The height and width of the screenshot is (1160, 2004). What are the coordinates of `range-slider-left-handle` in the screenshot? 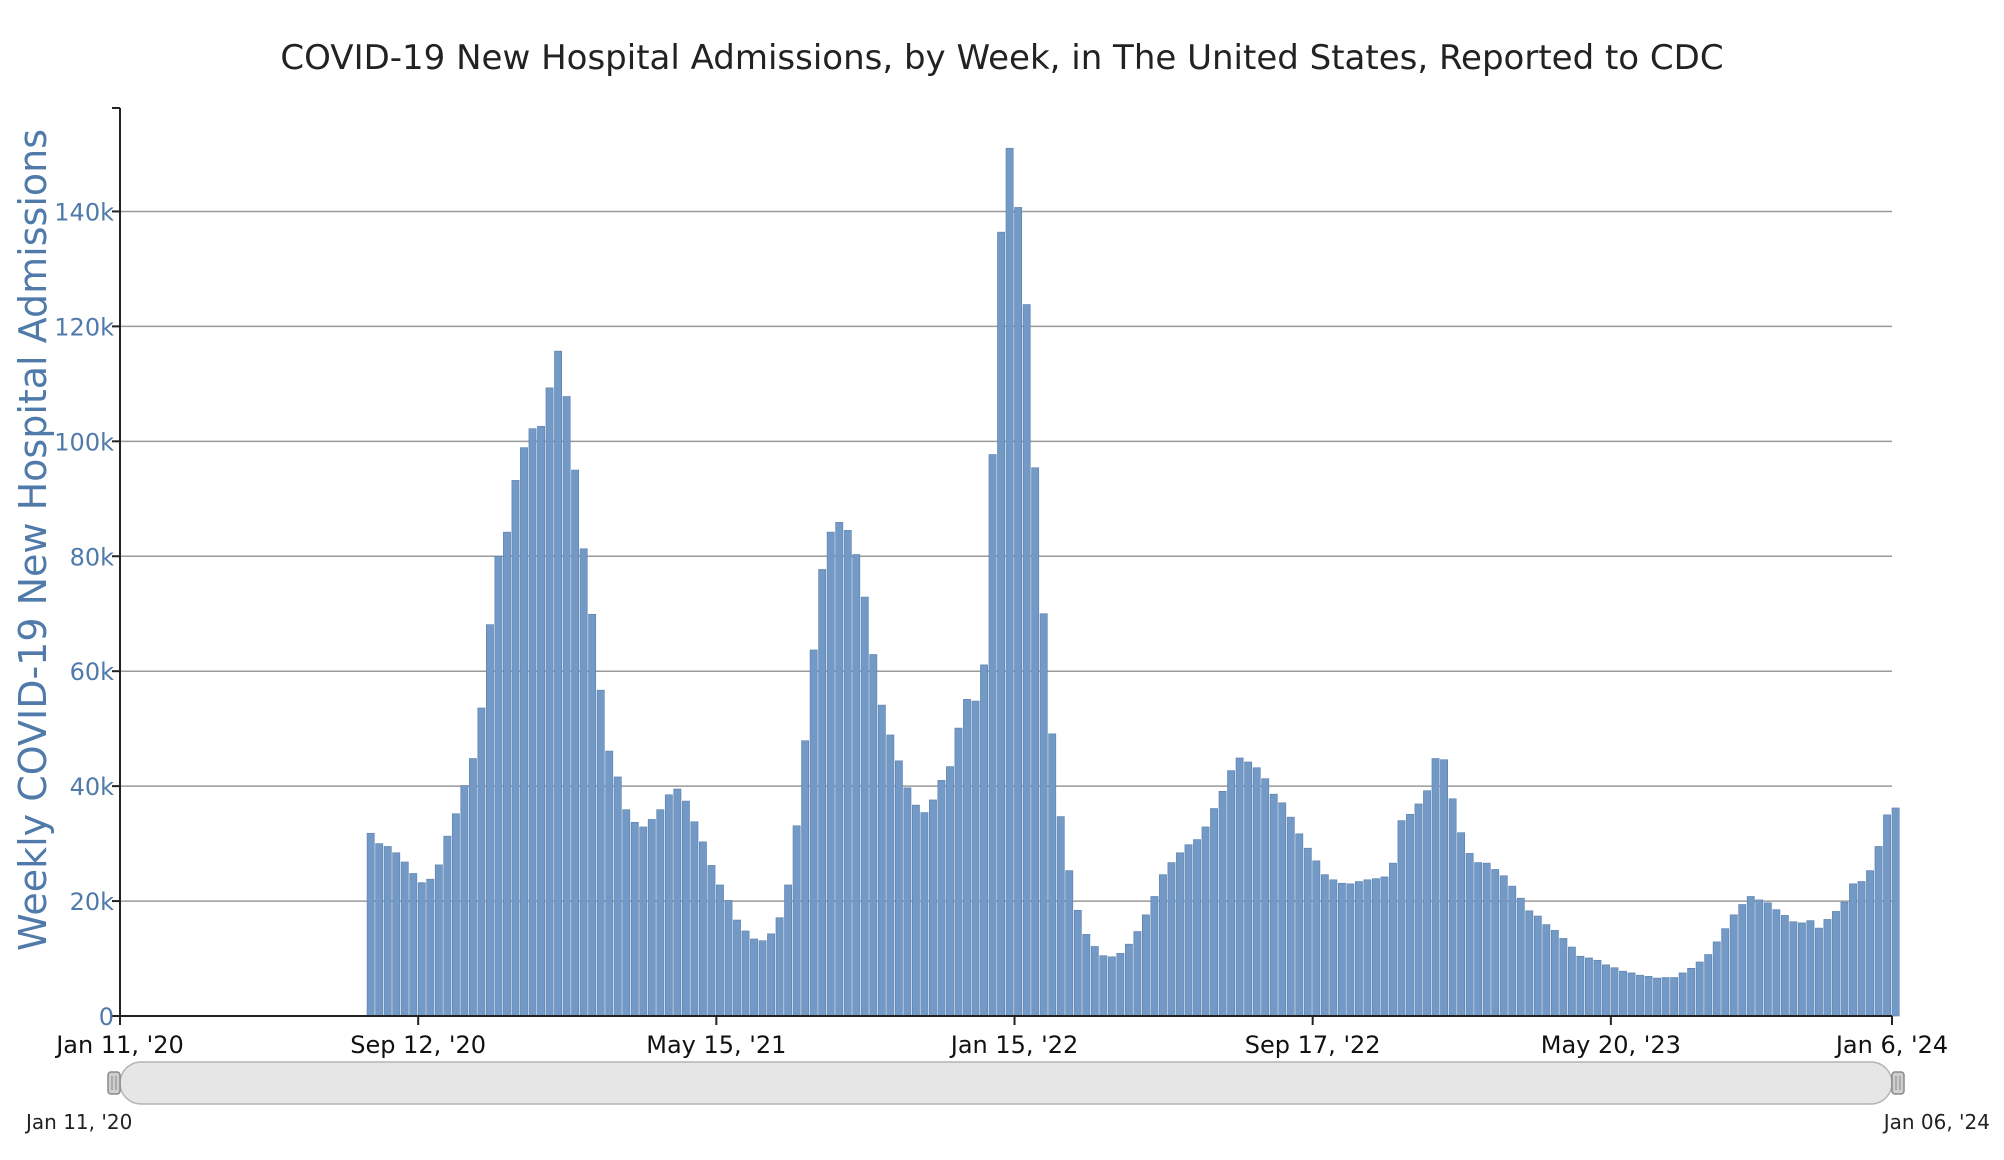 It's located at (114, 1083).